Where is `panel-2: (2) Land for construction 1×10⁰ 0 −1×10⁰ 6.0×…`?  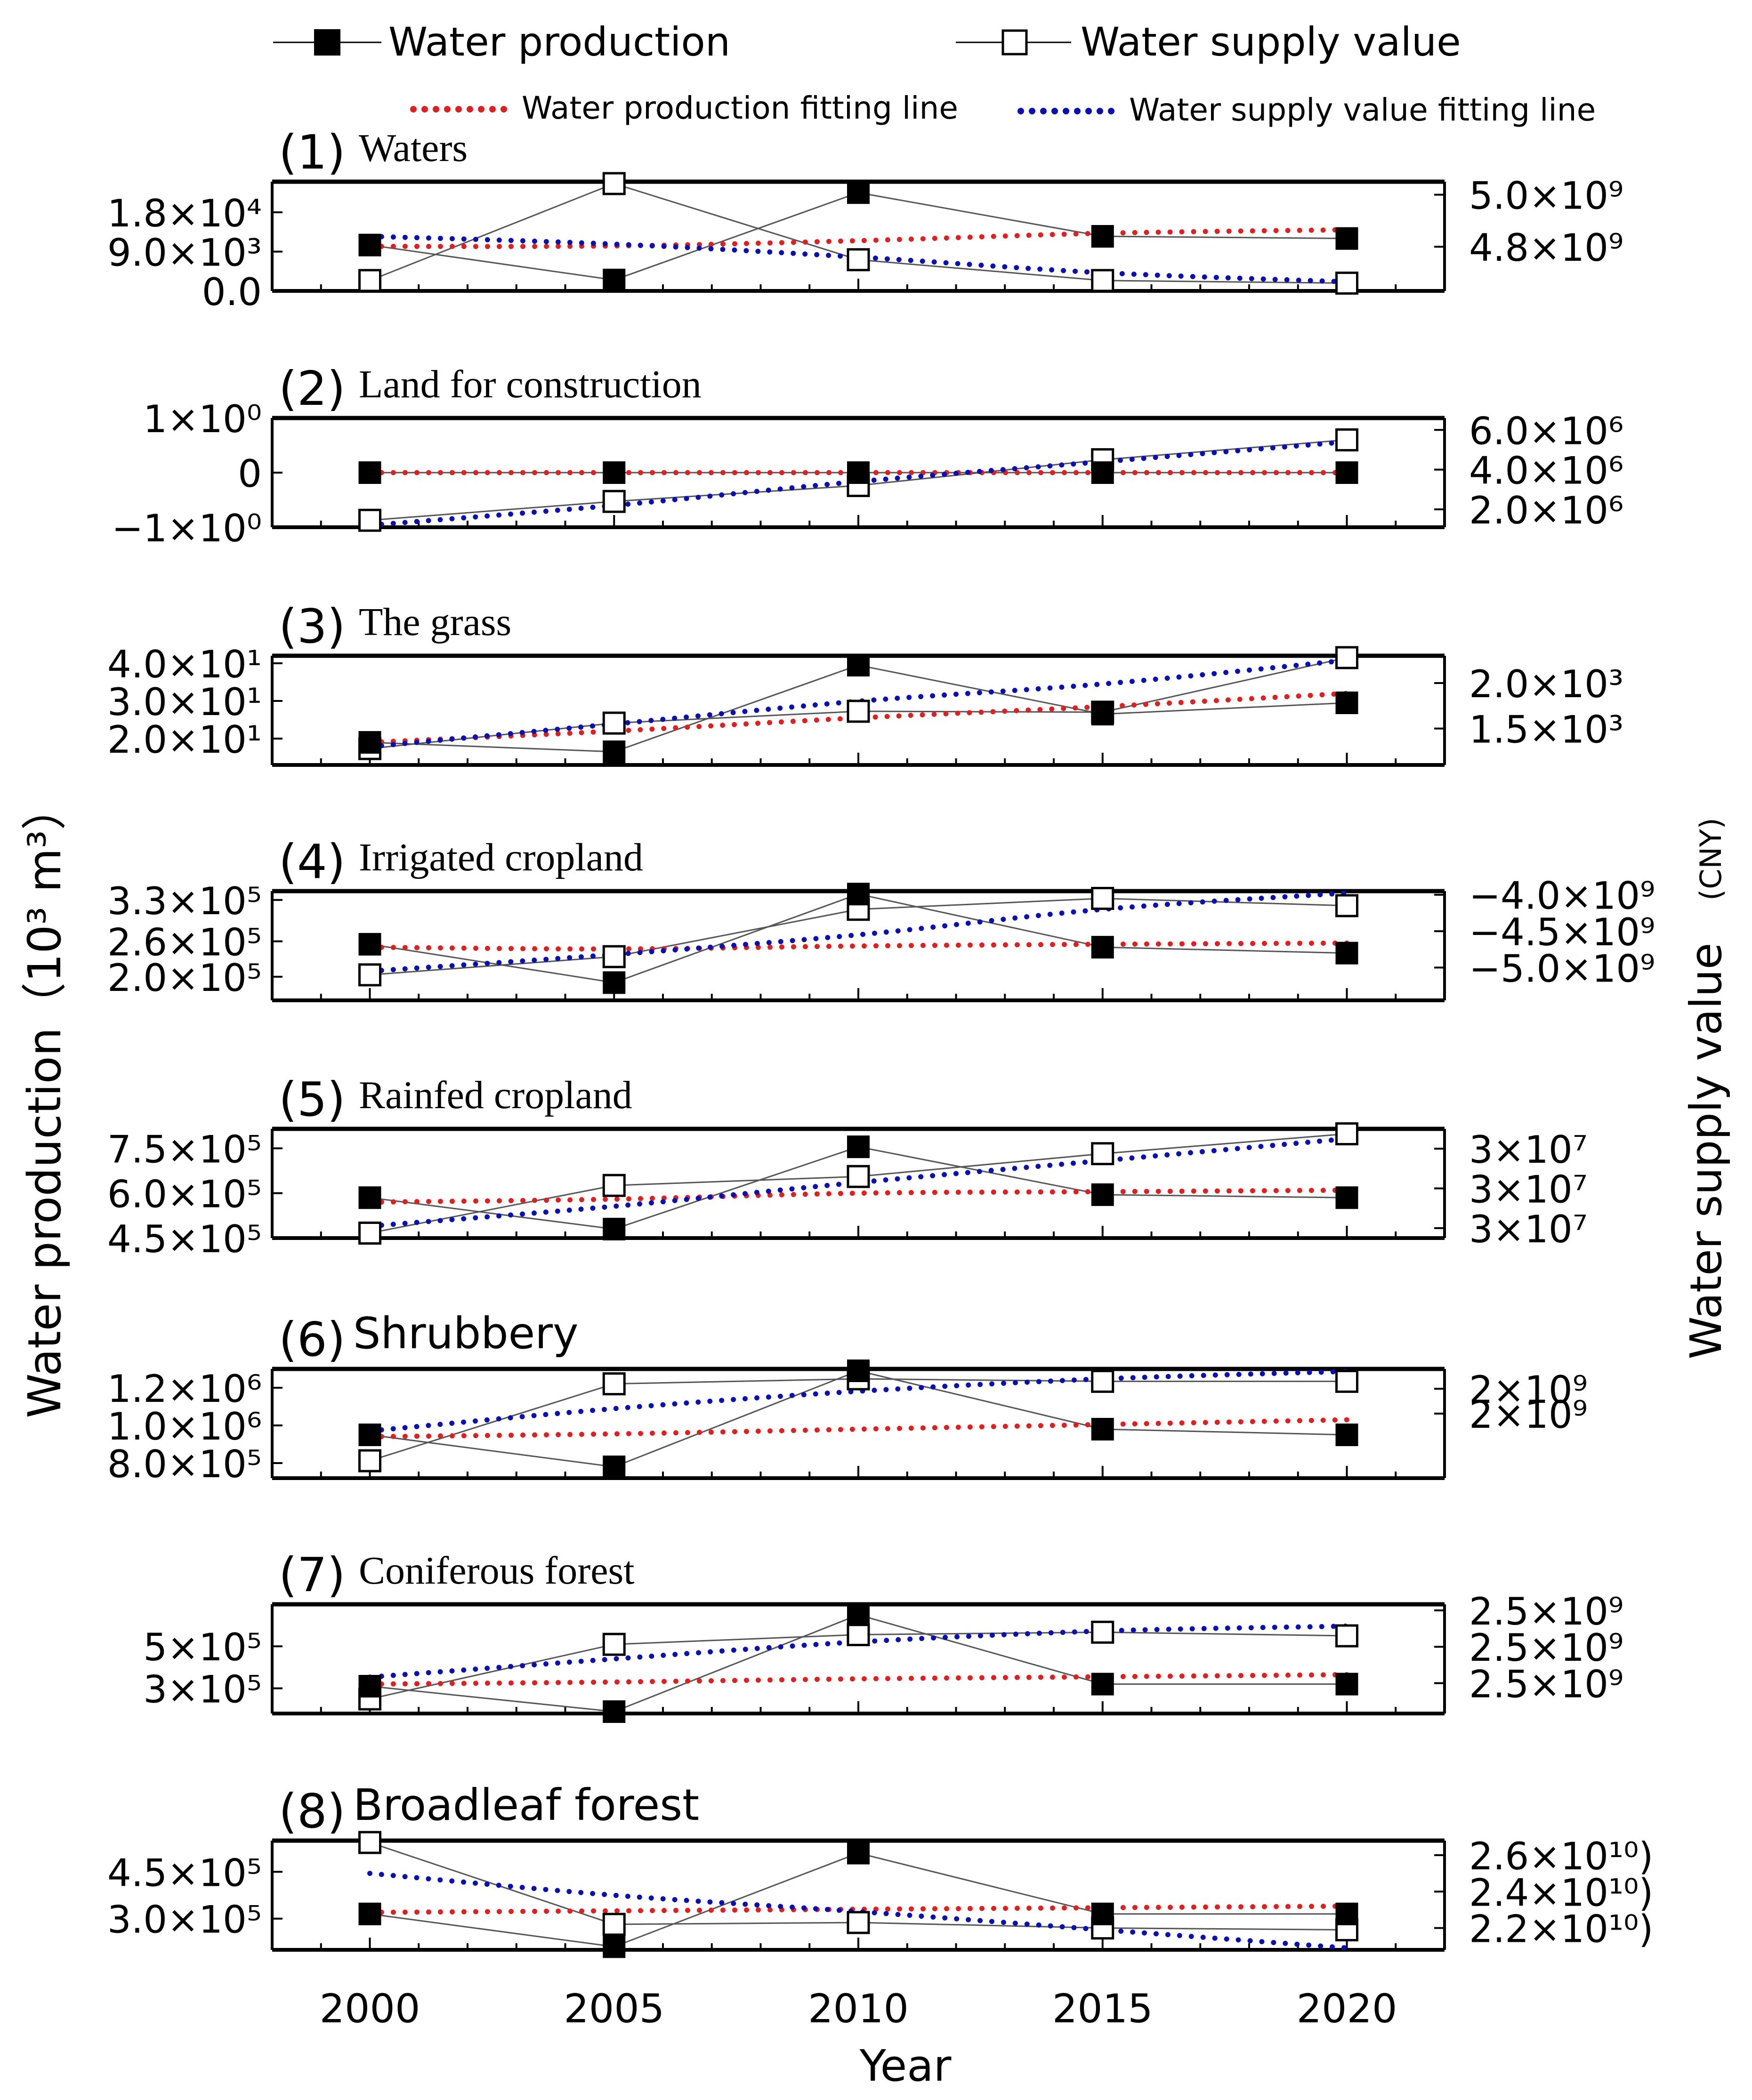 panel-2: (2) Land for construction 1×10⁰ 0 −1×10⁰ 6.0×… is located at coordinates (867, 455).